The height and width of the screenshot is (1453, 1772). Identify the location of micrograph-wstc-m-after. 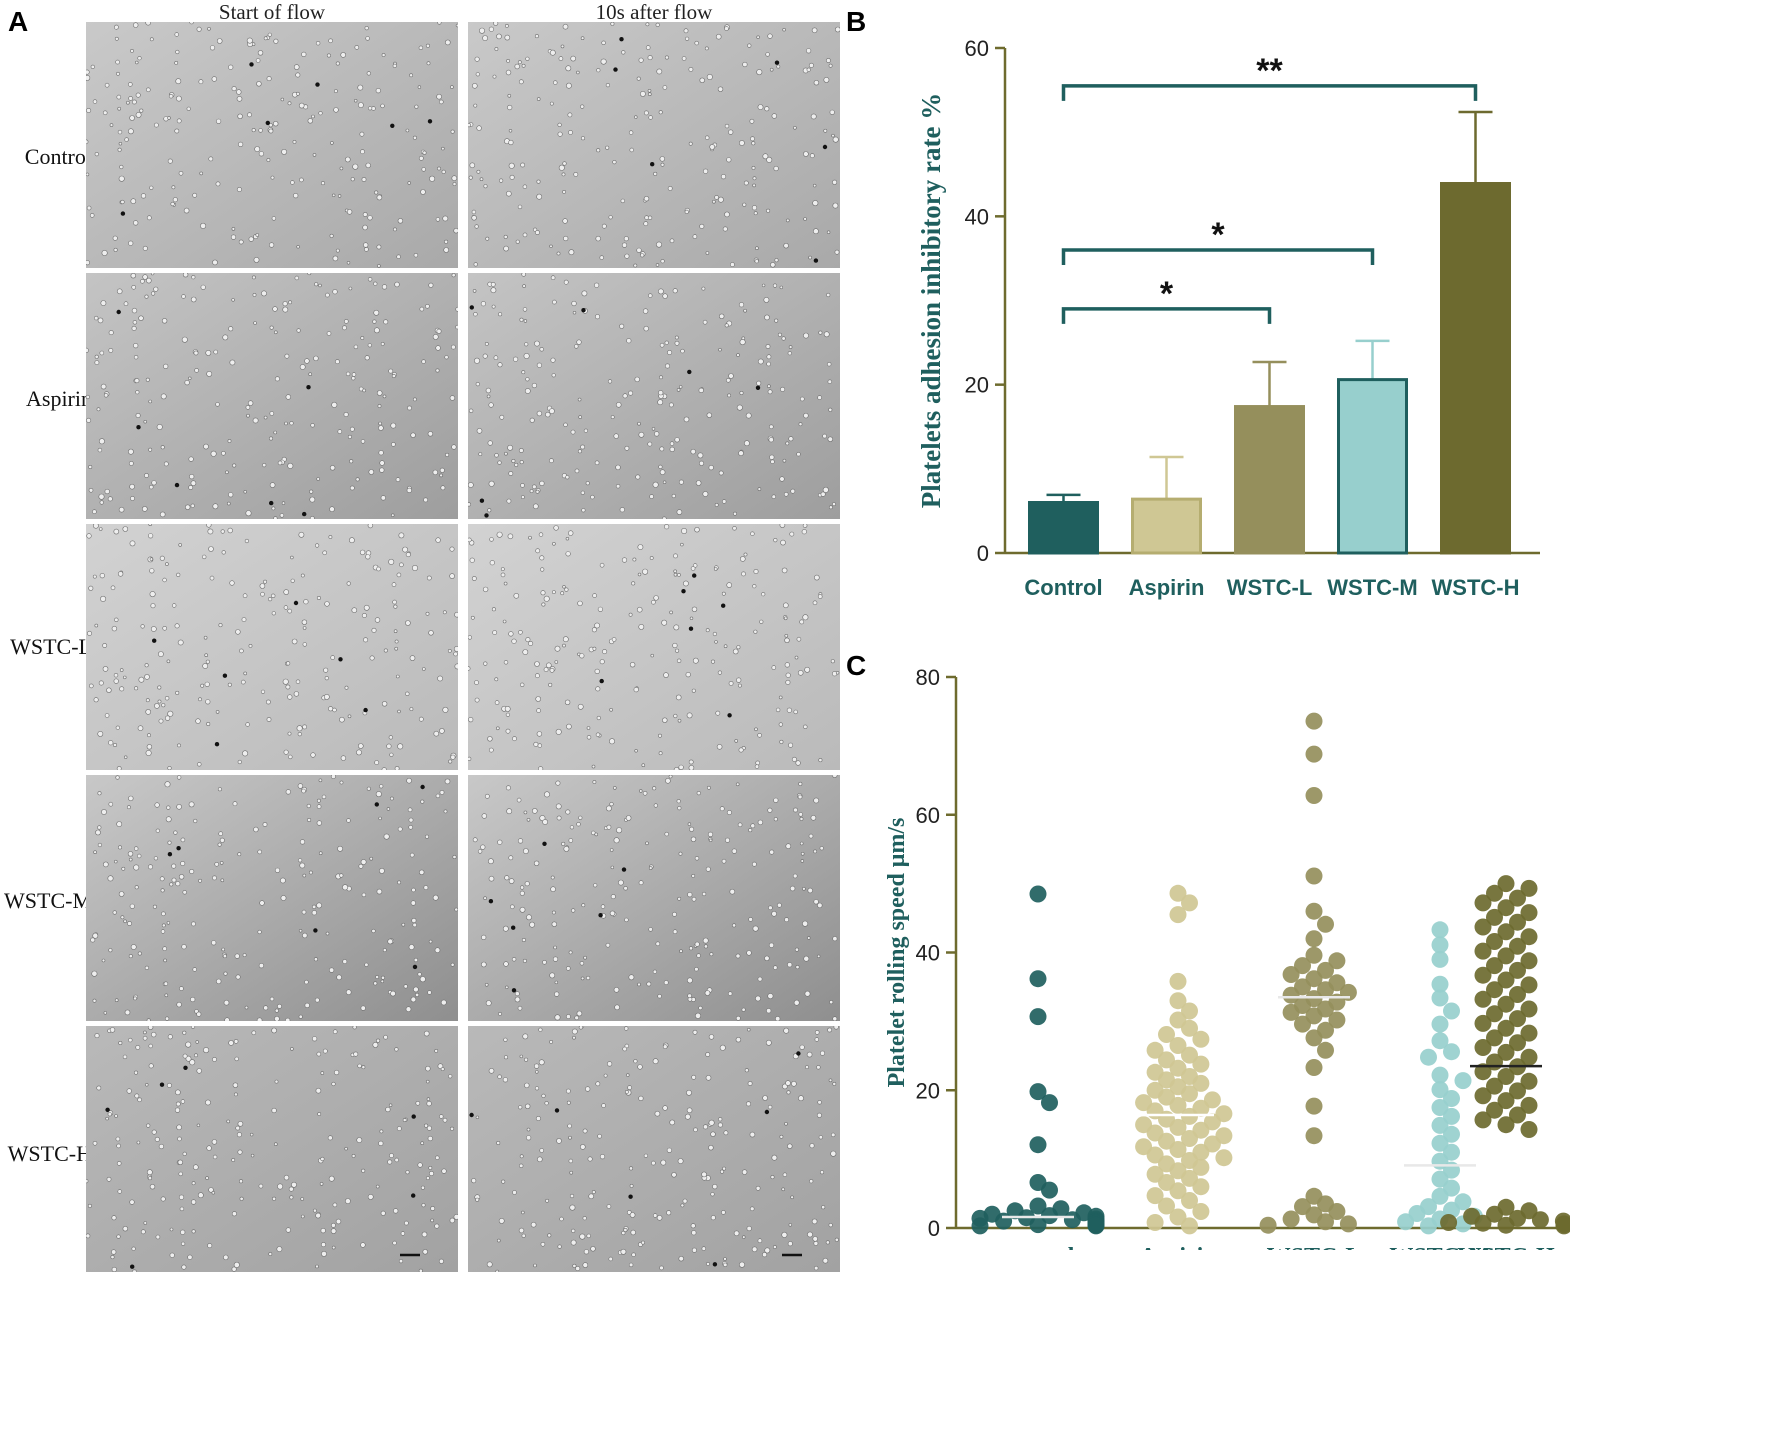
(654, 898).